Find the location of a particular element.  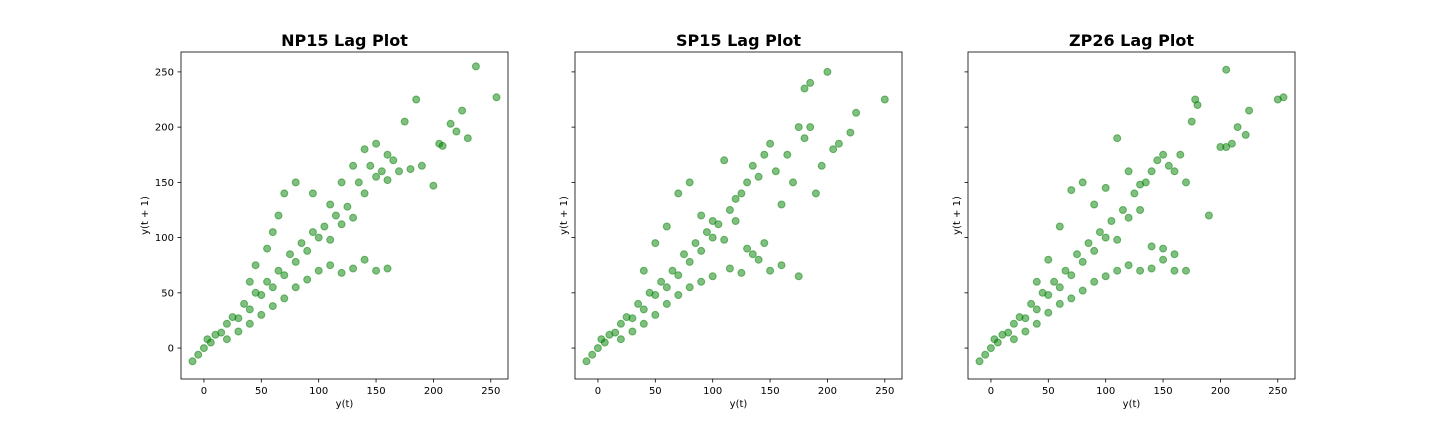

x-tick-label: 0 is located at coordinates (598, 391).